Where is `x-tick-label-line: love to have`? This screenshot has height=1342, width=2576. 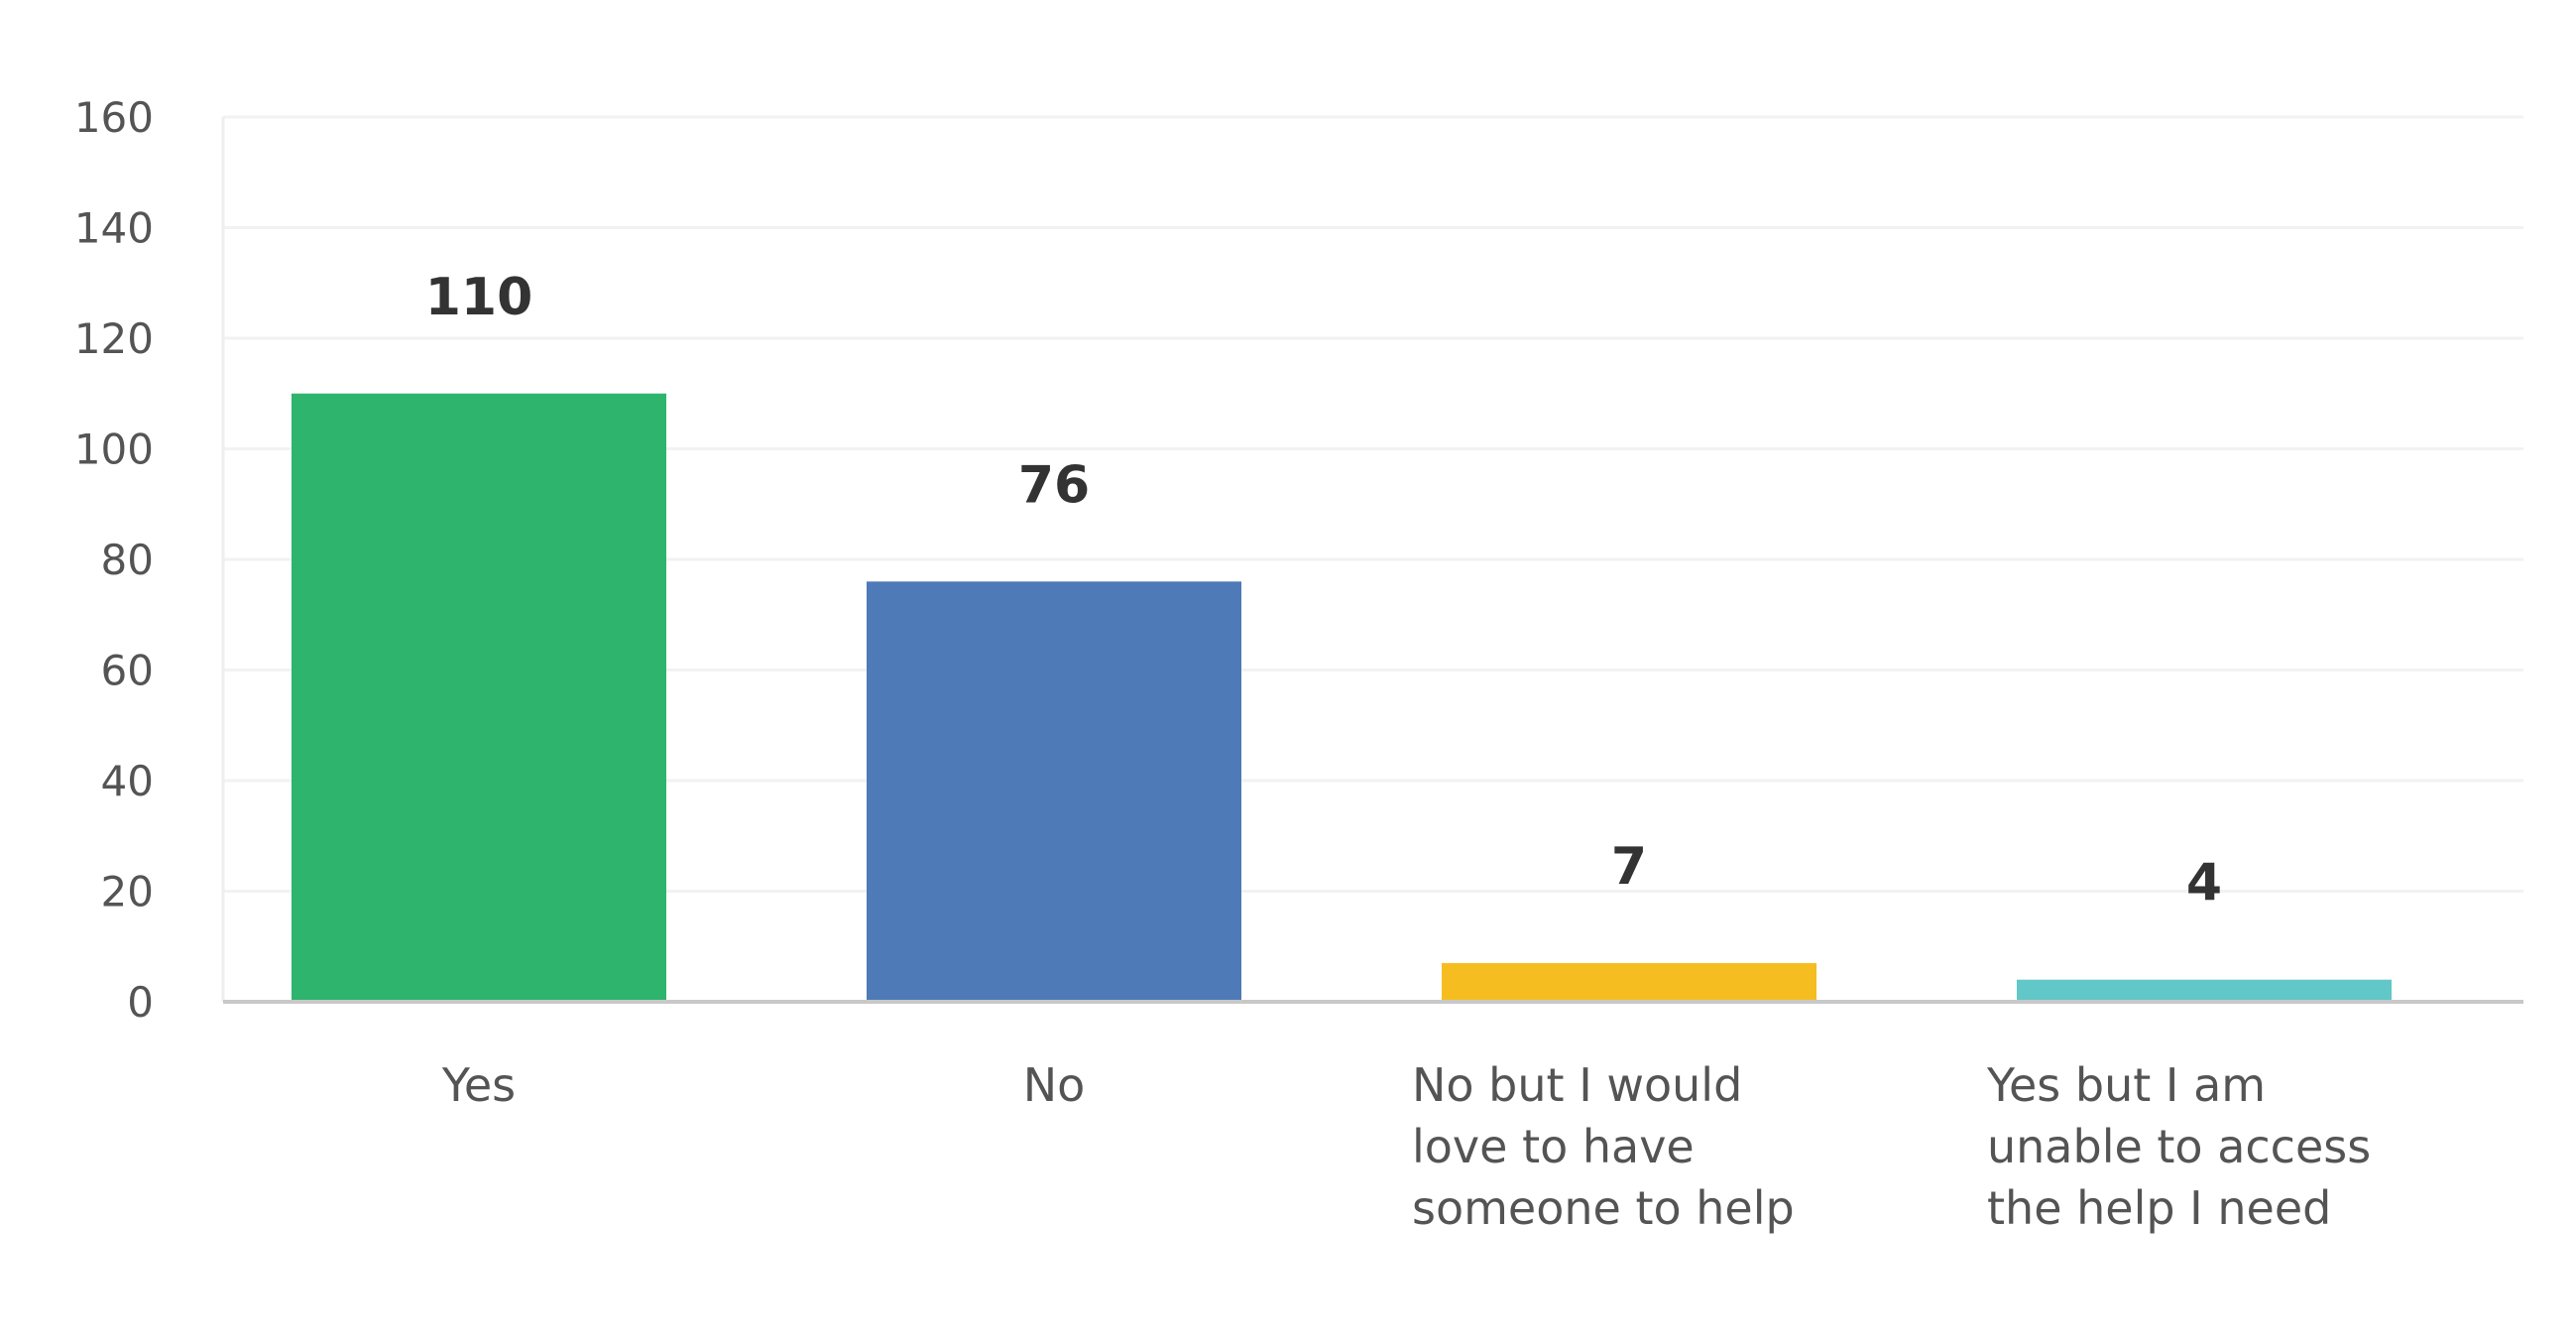
x-tick-label-line: love to have is located at coordinates (1554, 1146).